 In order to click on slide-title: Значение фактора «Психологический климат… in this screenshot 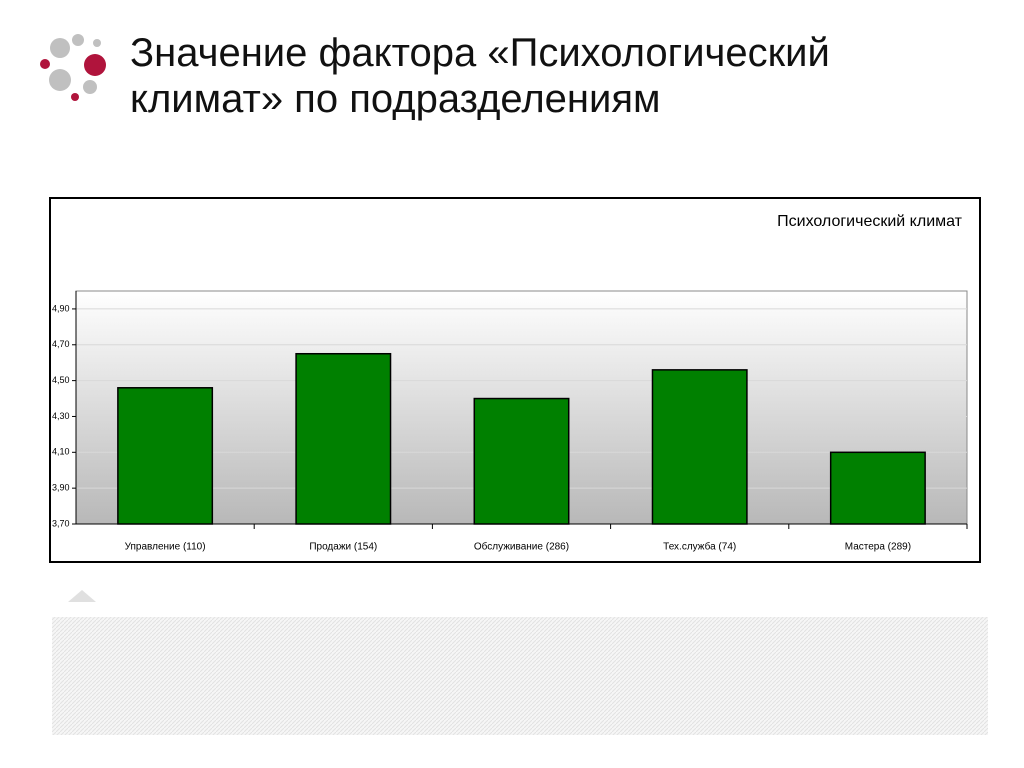, I will do `click(480, 76)`.